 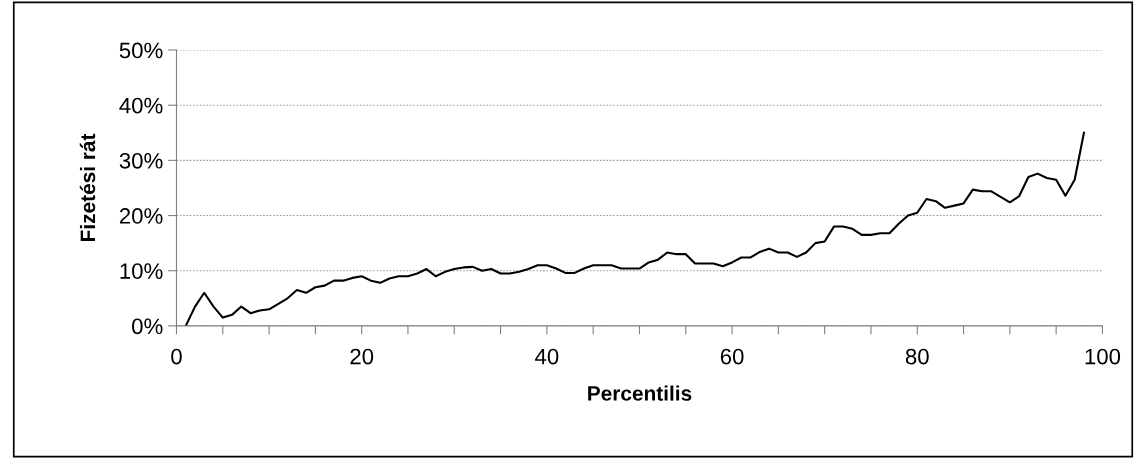 What do you see at coordinates (87, 187) in the screenshot?
I see `y-axis-title: Fizetési rát` at bounding box center [87, 187].